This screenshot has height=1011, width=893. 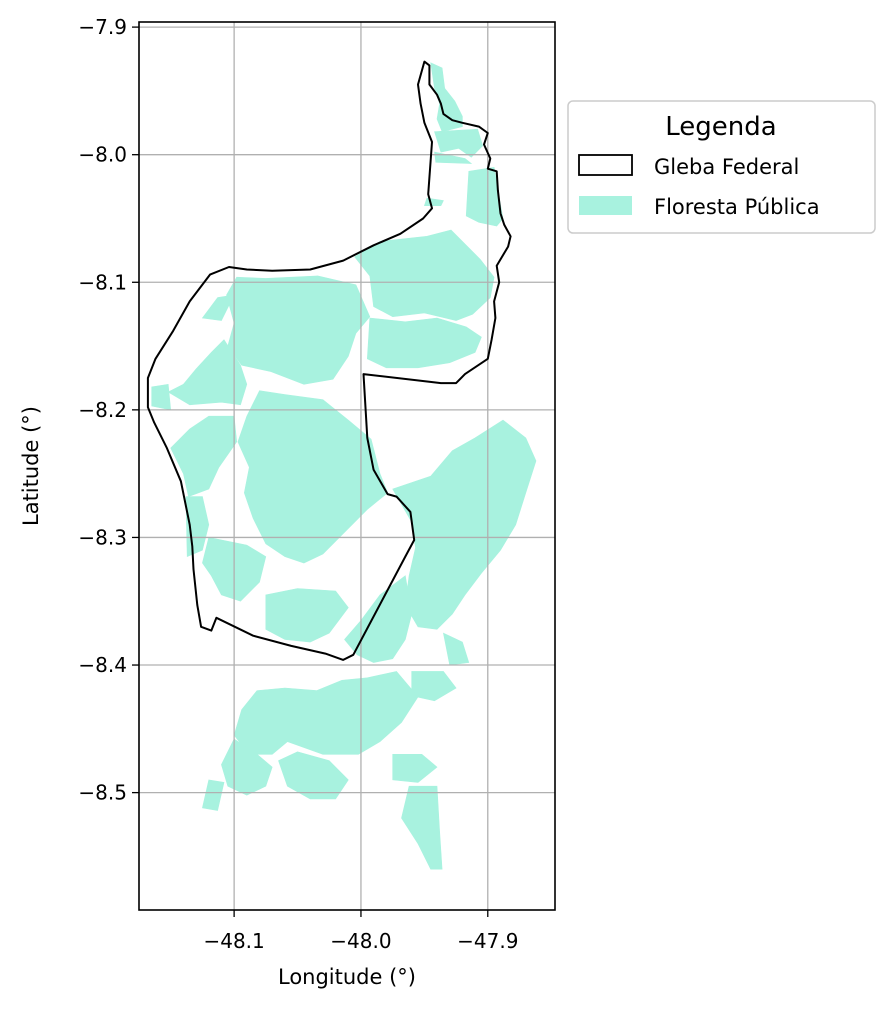 I want to click on y-axis-ticks: −7.9 −8.0 −8.1 −8.2 −8.3 −8.4 −8.5, so click(x=108, y=410).